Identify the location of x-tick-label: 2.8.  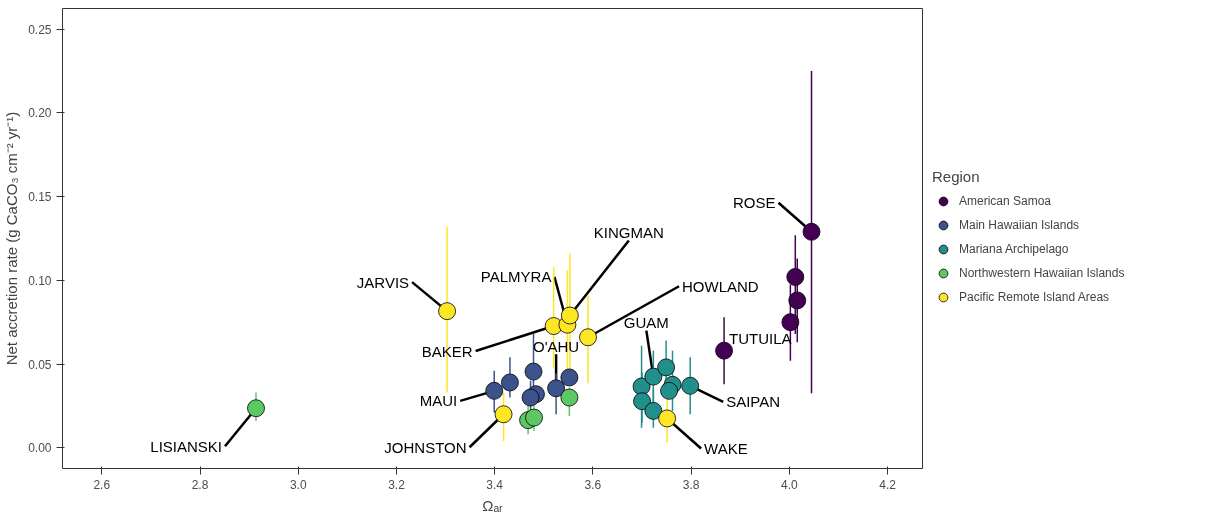
(200, 484).